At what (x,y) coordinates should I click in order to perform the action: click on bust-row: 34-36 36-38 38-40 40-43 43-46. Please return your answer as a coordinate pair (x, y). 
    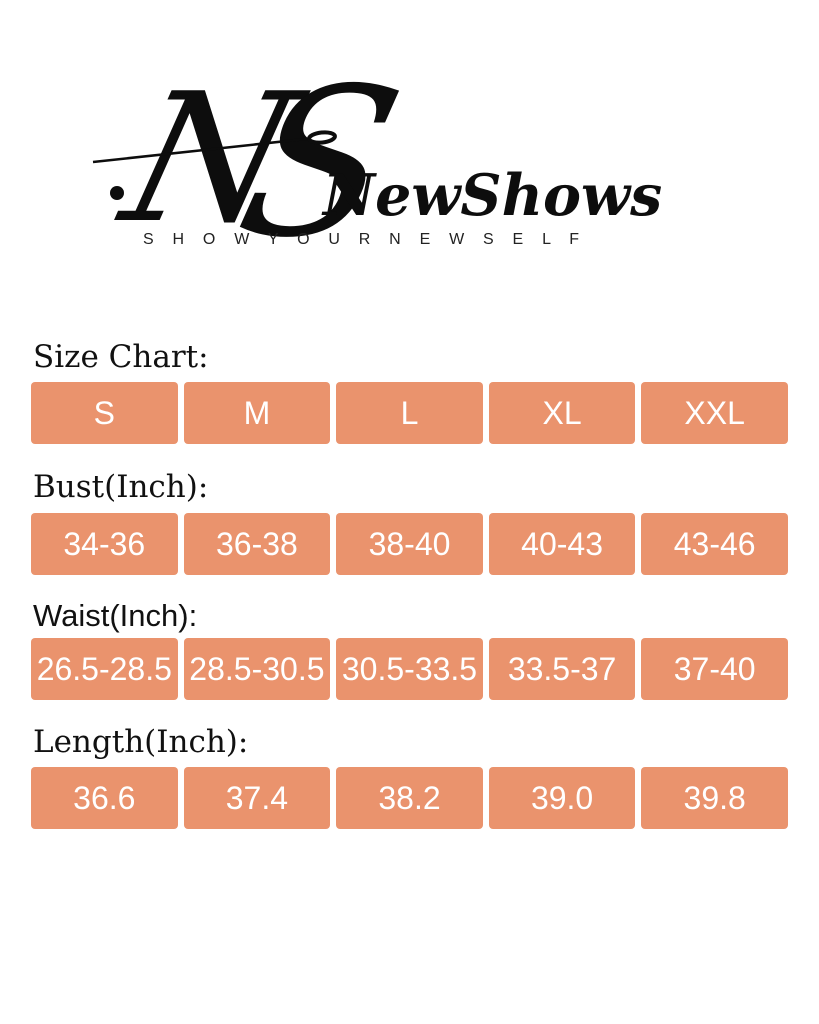
    Looking at the image, I should click on (409, 544).